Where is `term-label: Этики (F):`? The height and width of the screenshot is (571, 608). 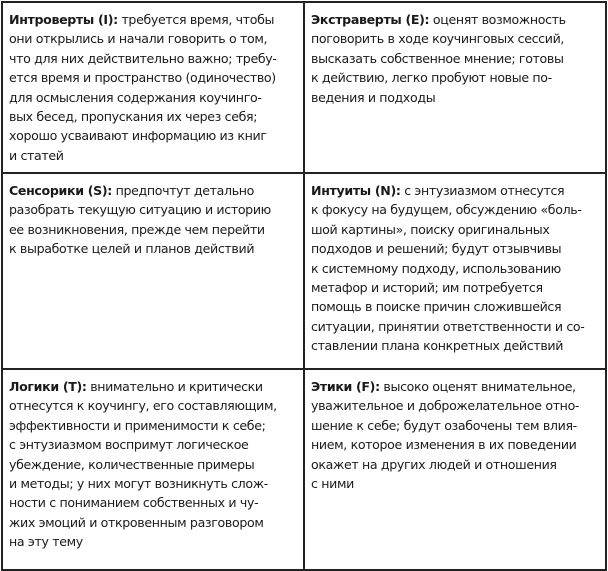
term-label: Этики (F): is located at coordinates (345, 386).